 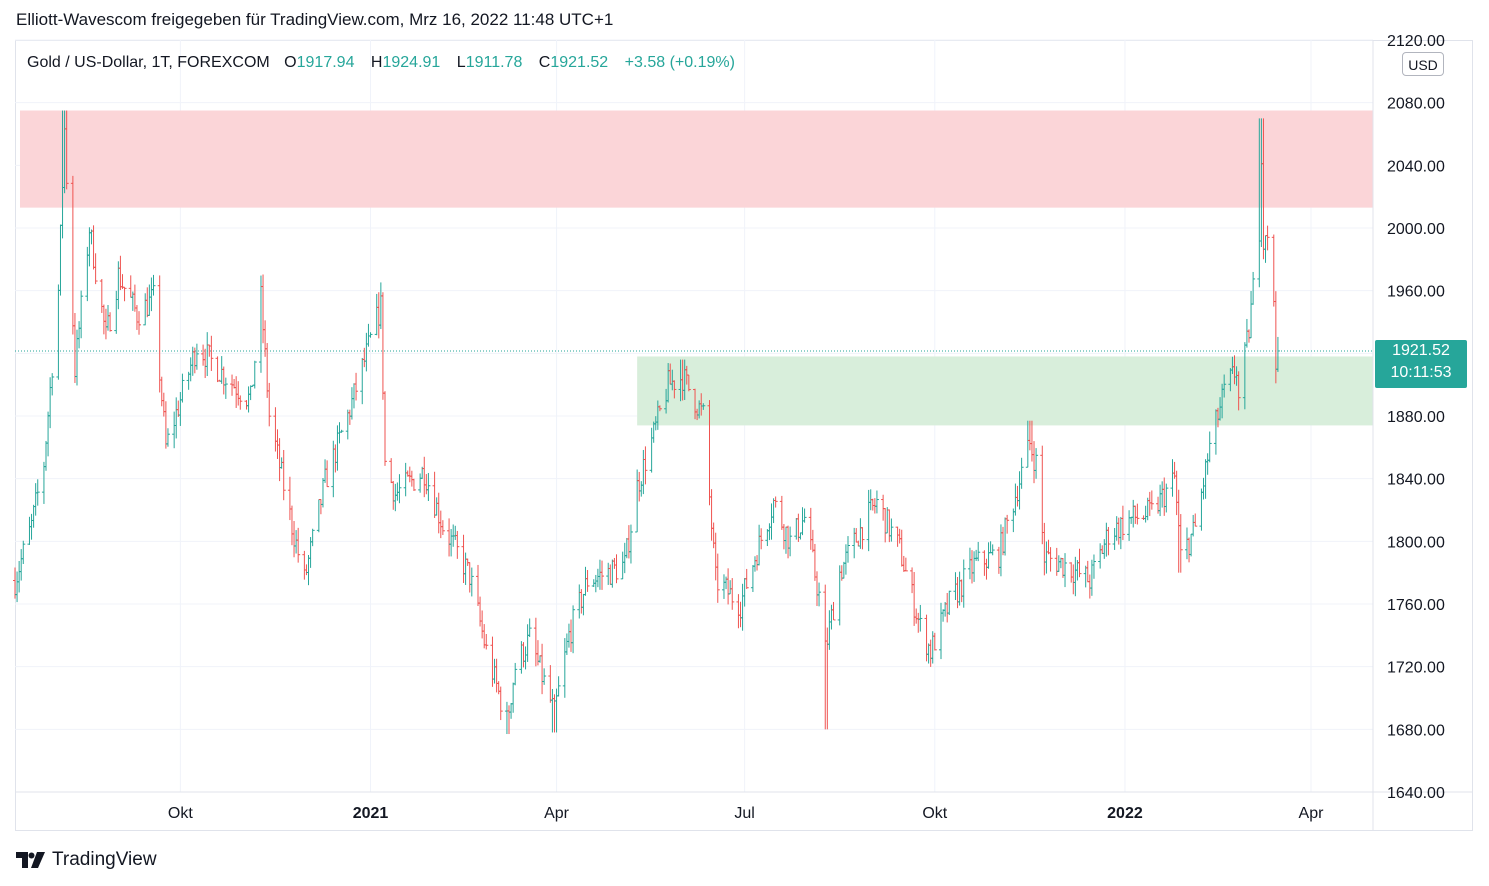 I want to click on resistance-zone, so click(x=696, y=159).